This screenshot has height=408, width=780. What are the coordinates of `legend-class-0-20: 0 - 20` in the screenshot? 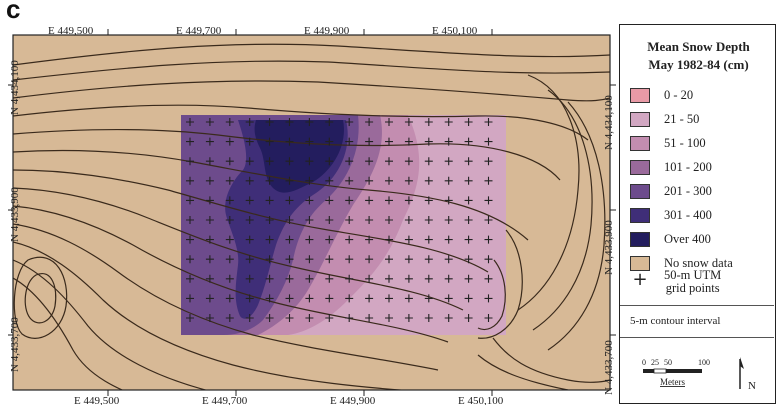 It's located at (661, 95).